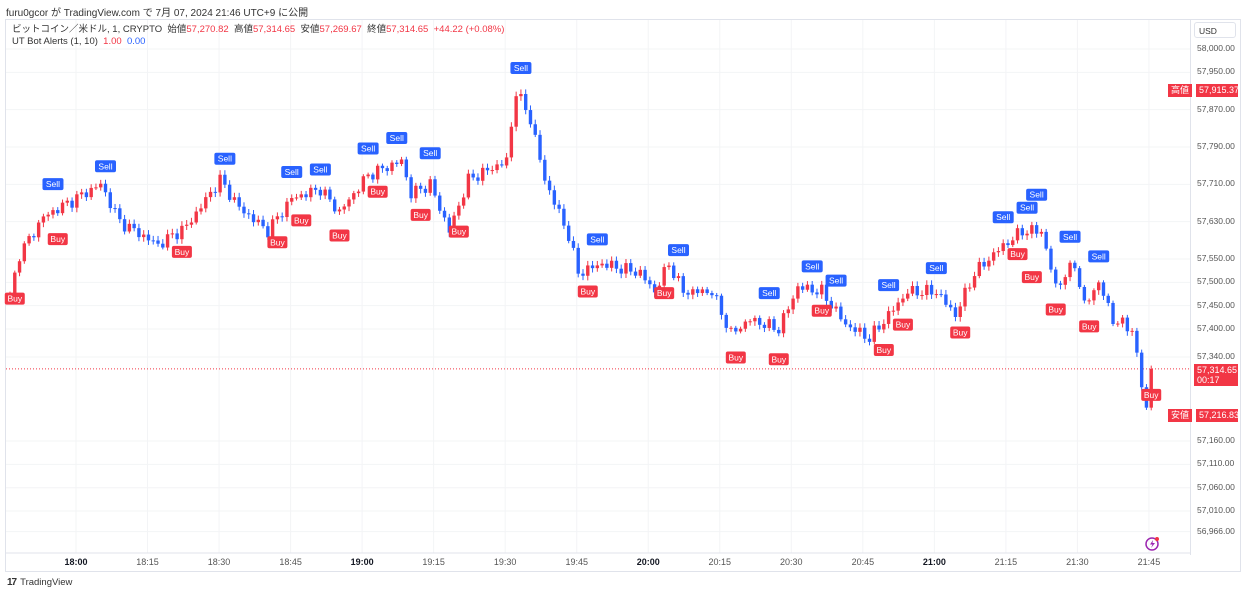 The image size is (1247, 595). Describe the element at coordinates (87, 29) in the screenshot. I see `symbol: ビットコイン／米ドル, 1, CRYPTO` at that location.